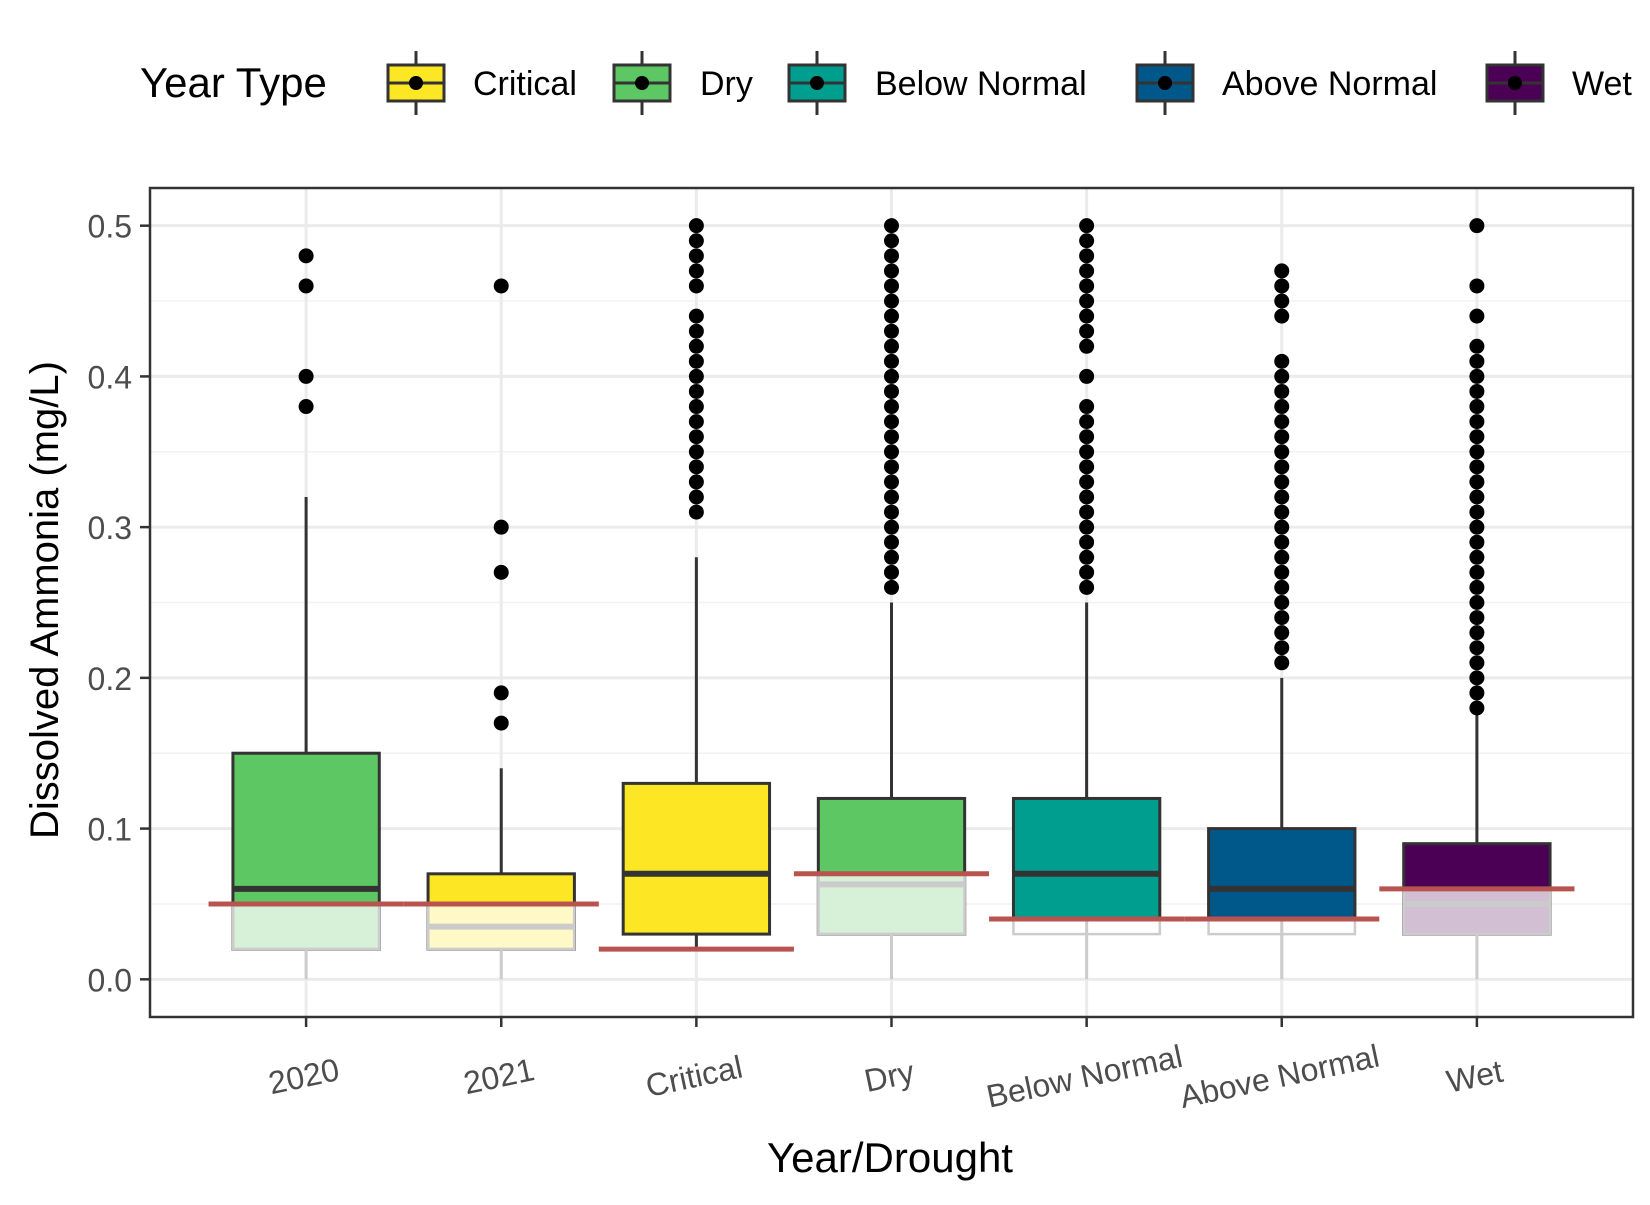 Image resolution: width=1650 pixels, height=1205 pixels. What do you see at coordinates (481, 83) in the screenshot?
I see `legend-item-critical: Critical` at bounding box center [481, 83].